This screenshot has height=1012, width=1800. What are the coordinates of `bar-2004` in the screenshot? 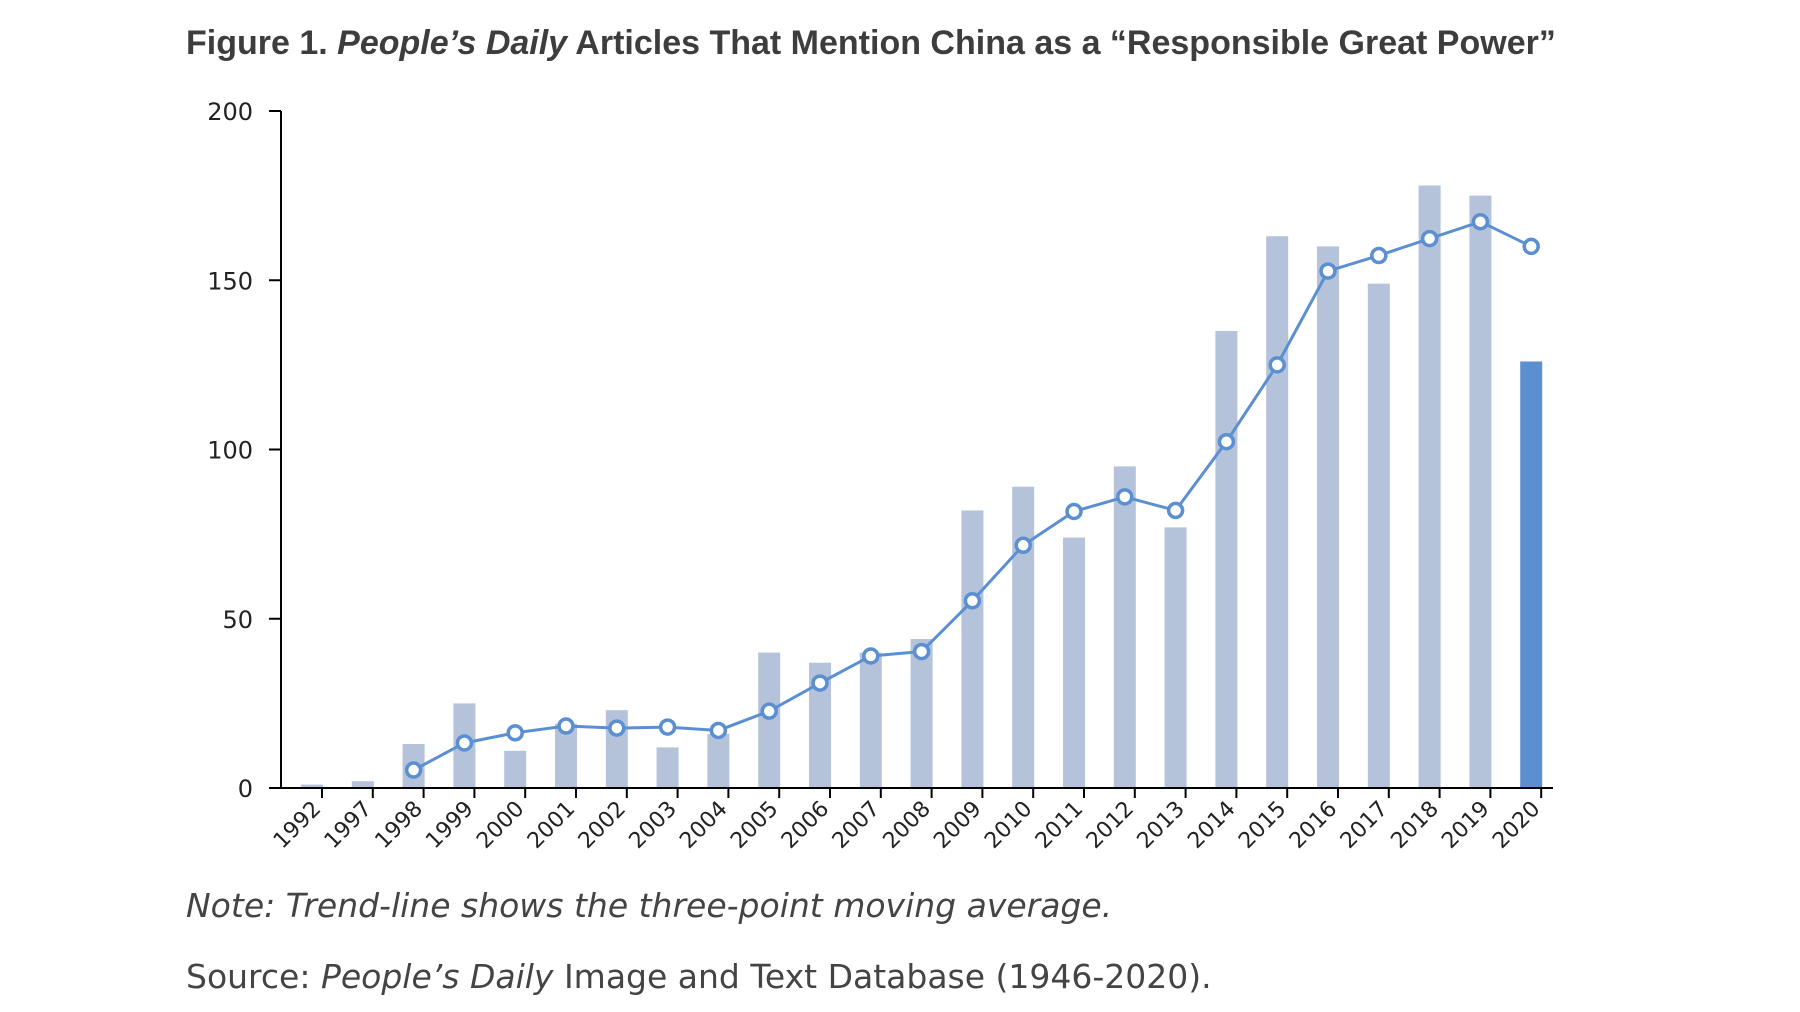 It's located at (718, 760).